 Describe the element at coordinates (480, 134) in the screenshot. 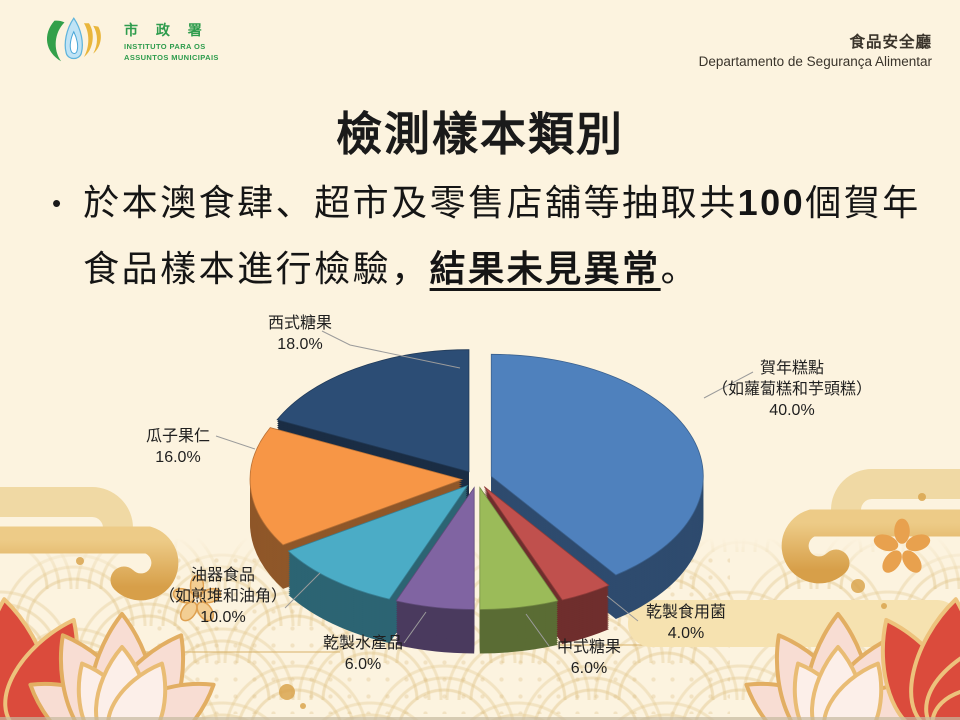

I see `page-title: 檢測樣本類別` at that location.